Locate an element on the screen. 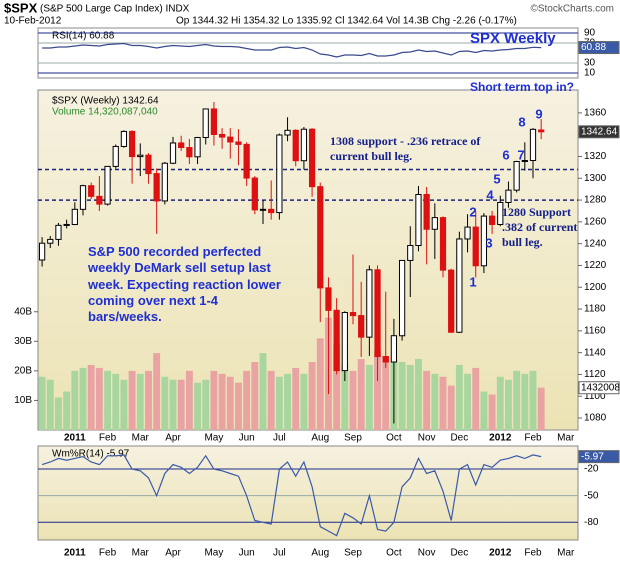  y-tick-label: 1200 is located at coordinates (595, 287).